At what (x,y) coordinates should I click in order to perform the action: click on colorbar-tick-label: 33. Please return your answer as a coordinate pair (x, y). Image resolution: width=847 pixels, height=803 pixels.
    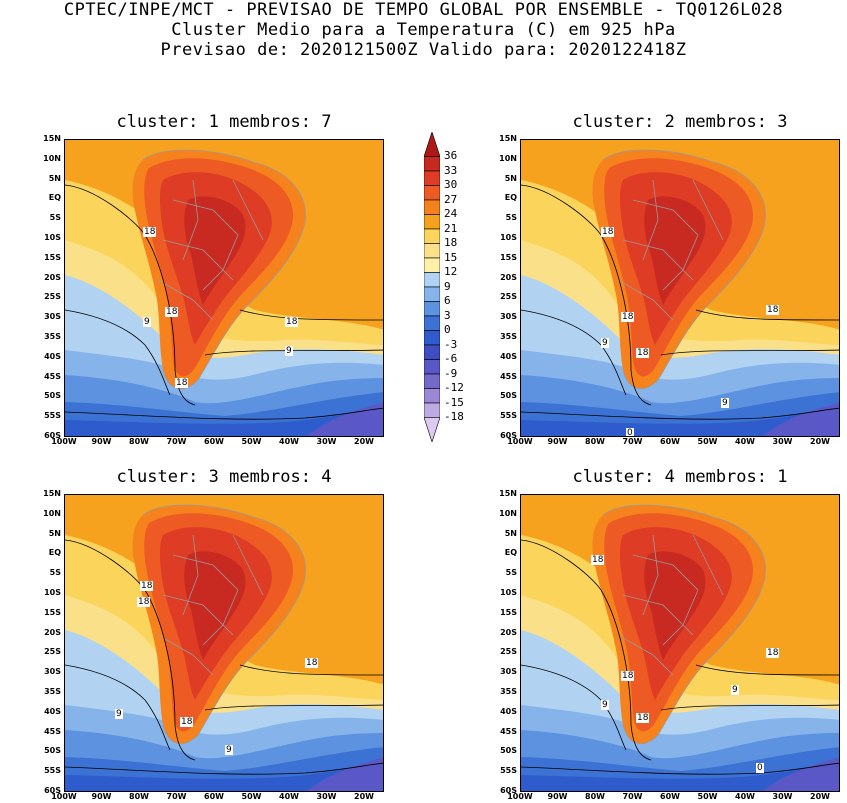
    Looking at the image, I should click on (451, 170).